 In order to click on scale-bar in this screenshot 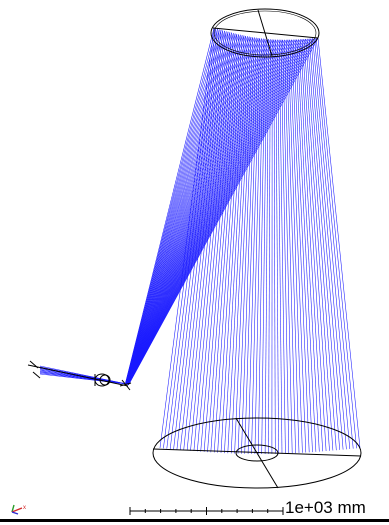, I will do `click(206, 511)`.